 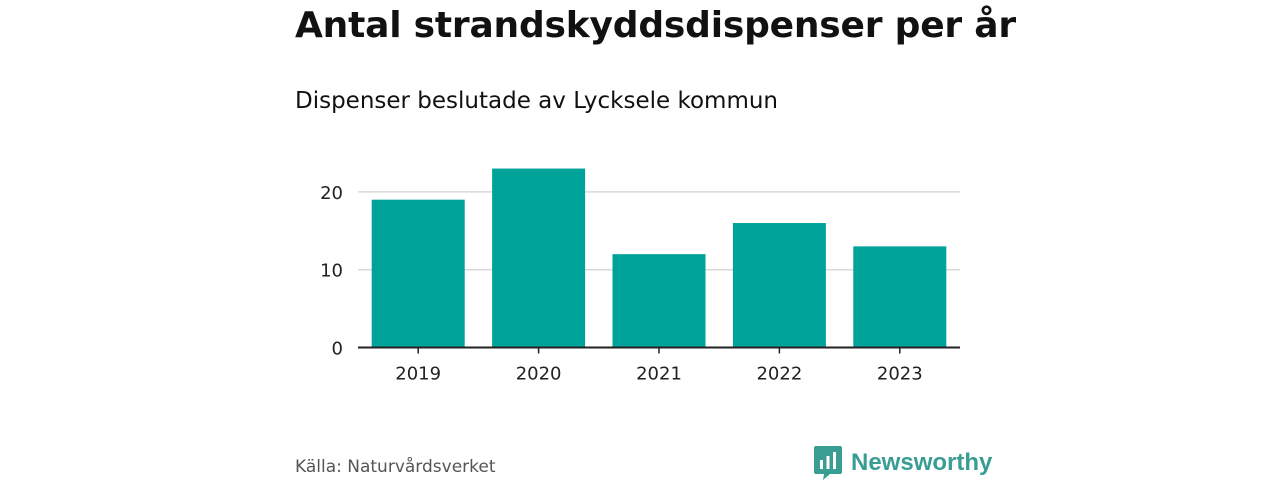 I want to click on newsworthy-logo-icon, so click(x=828, y=463).